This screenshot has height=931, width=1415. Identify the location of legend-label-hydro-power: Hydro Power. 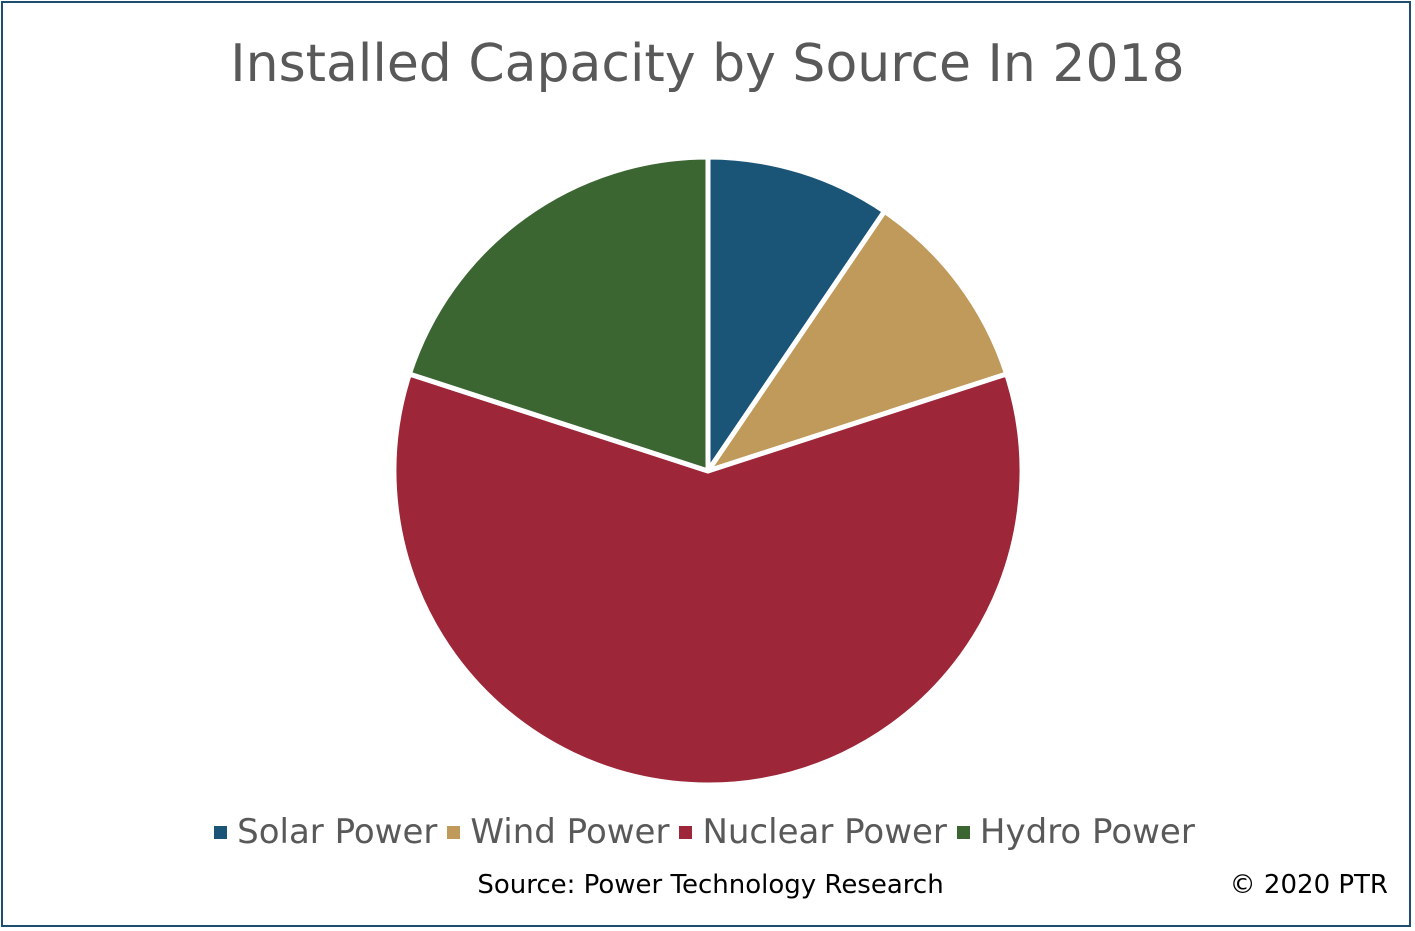
(1087, 832).